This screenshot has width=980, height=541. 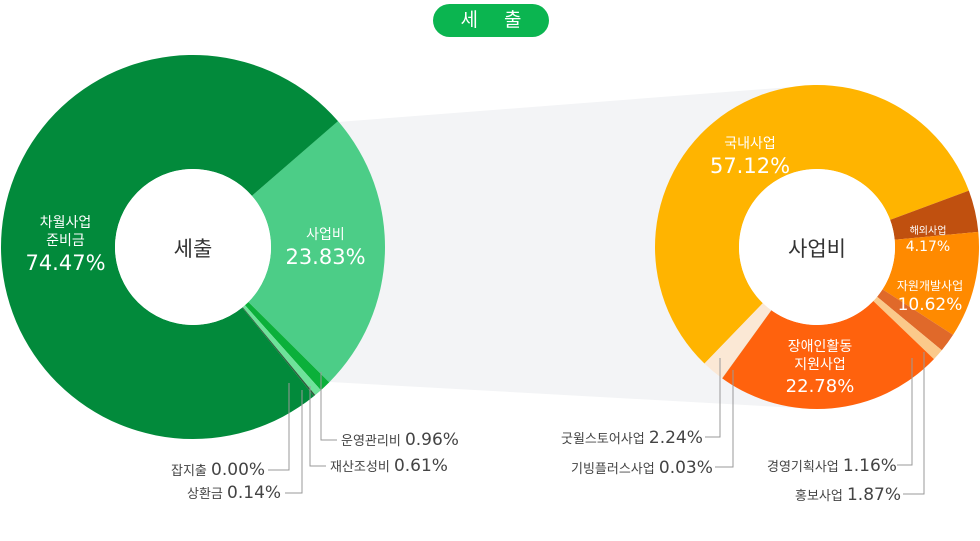 I want to click on chart-title: 세 출, so click(x=491, y=20).